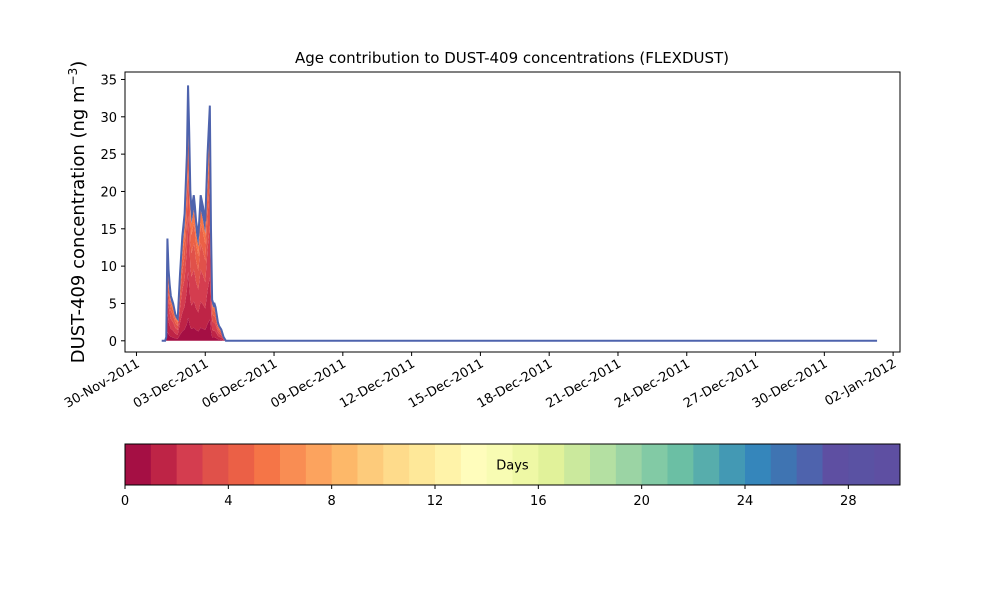  I want to click on x-tick-label-5: 15-Dec-2011, so click(446, 383).